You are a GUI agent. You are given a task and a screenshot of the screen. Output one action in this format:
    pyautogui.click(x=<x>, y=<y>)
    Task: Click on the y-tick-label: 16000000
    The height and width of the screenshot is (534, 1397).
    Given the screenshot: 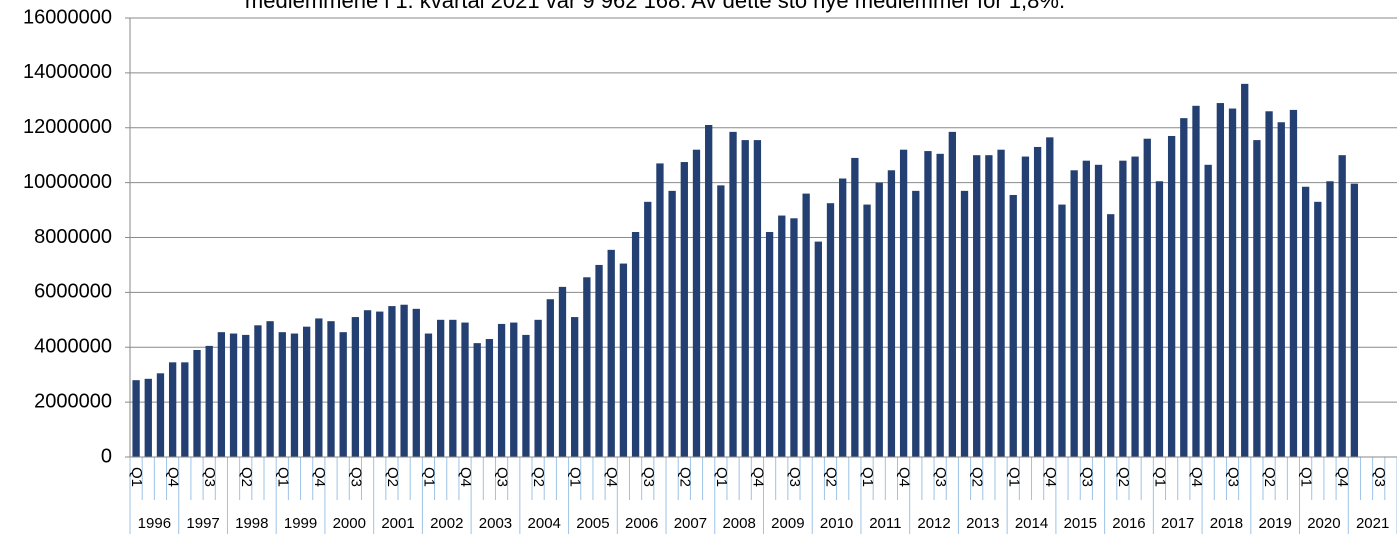 What is the action you would take?
    pyautogui.click(x=67, y=17)
    